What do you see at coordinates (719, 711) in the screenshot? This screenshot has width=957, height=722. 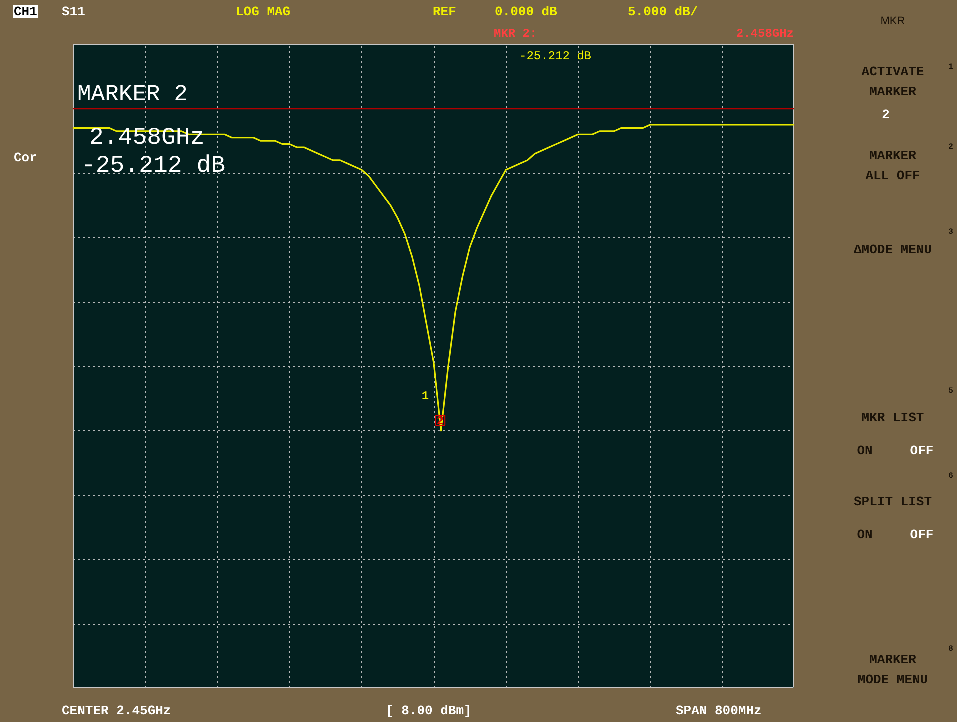 I see `text: SPAN 800MHz` at bounding box center [719, 711].